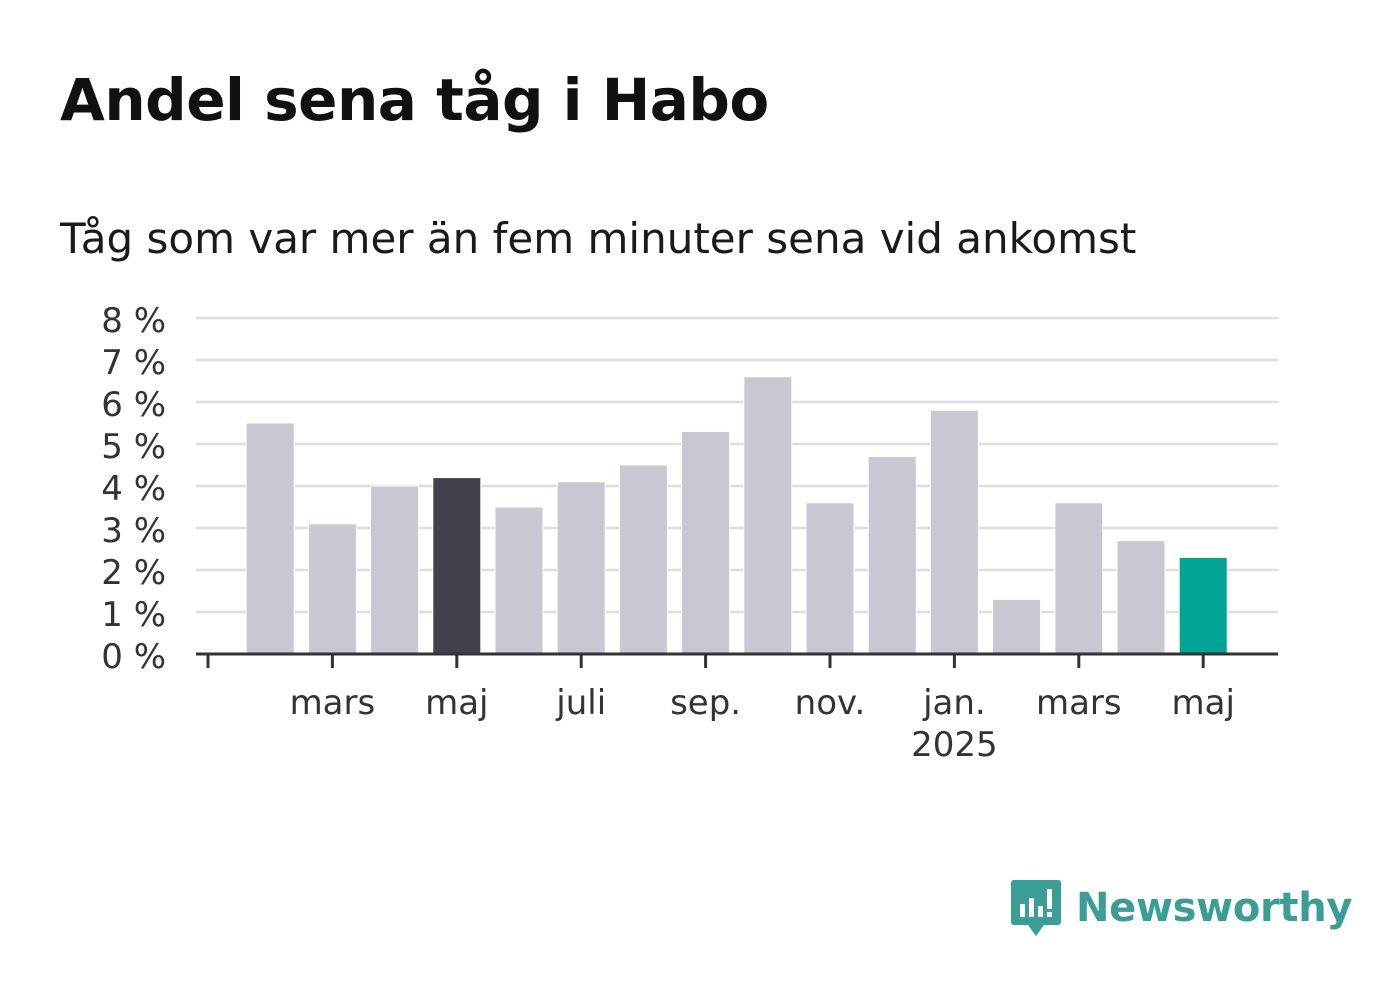 The height and width of the screenshot is (999, 1382). I want to click on x-tick-label: juli, so click(580, 703).